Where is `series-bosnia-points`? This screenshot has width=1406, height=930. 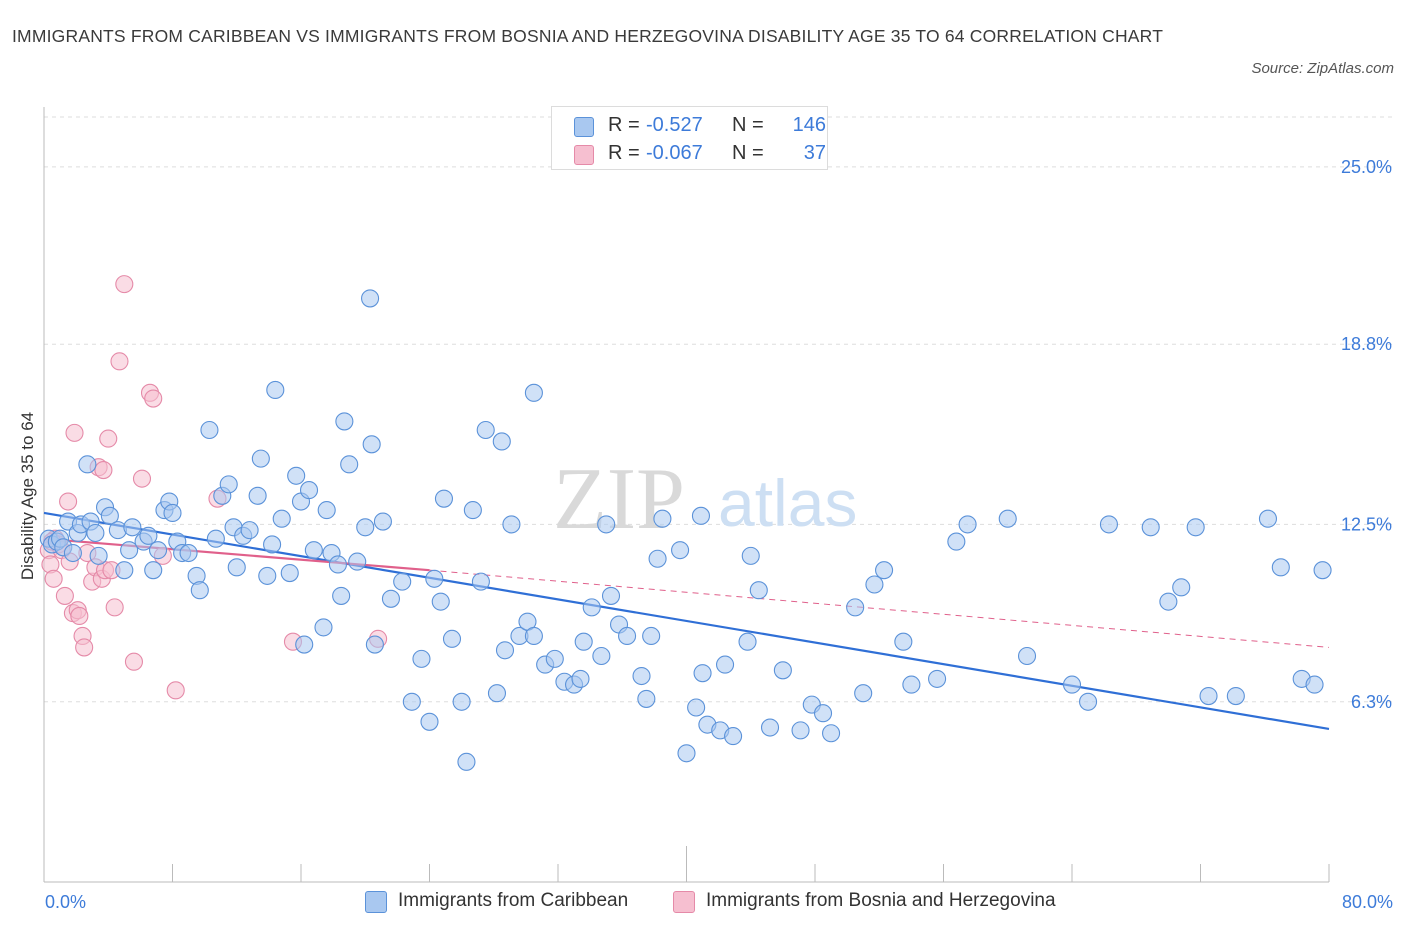
series-bosnia-points is located at coordinates (213, 487).